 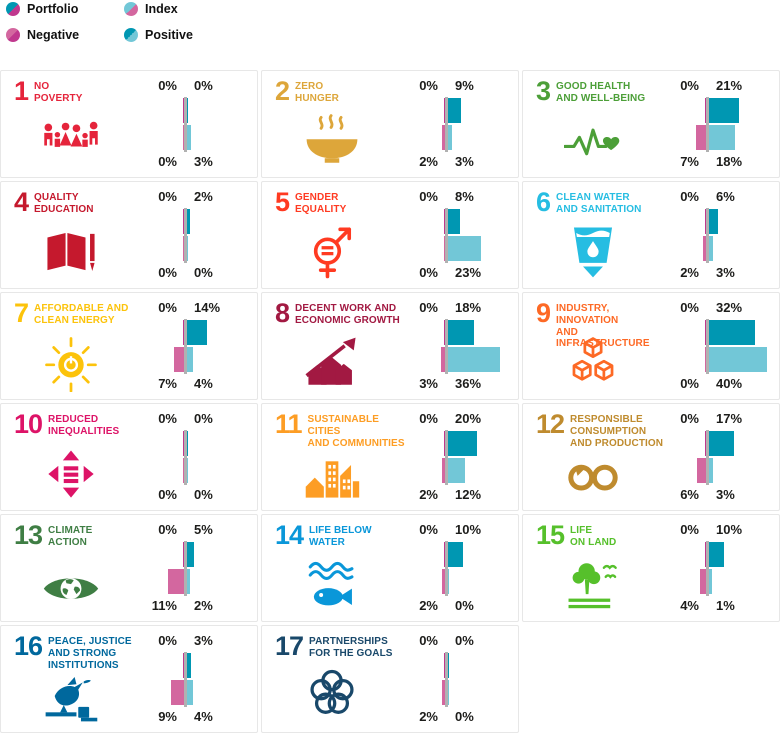 I want to click on goal-title: SUSTAINABLE CITIES AND COMMUNITIES, so click(x=356, y=431).